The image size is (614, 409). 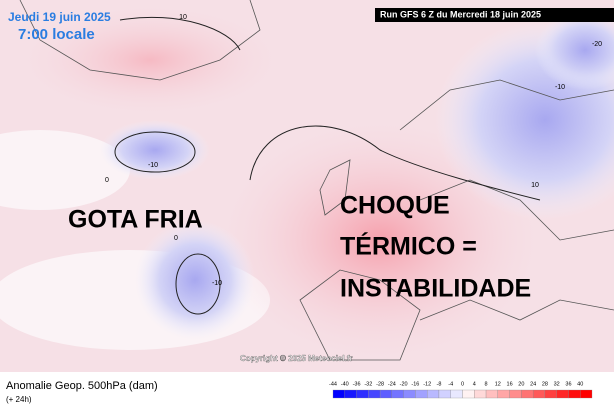 I want to click on warm-anomaly, so click(x=150, y=60).